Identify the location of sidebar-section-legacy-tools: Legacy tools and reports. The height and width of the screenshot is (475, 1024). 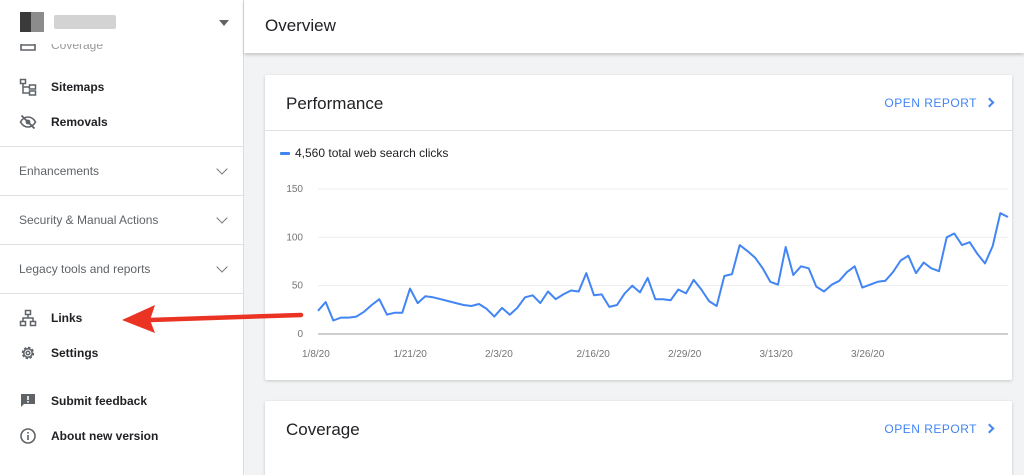
(121, 268).